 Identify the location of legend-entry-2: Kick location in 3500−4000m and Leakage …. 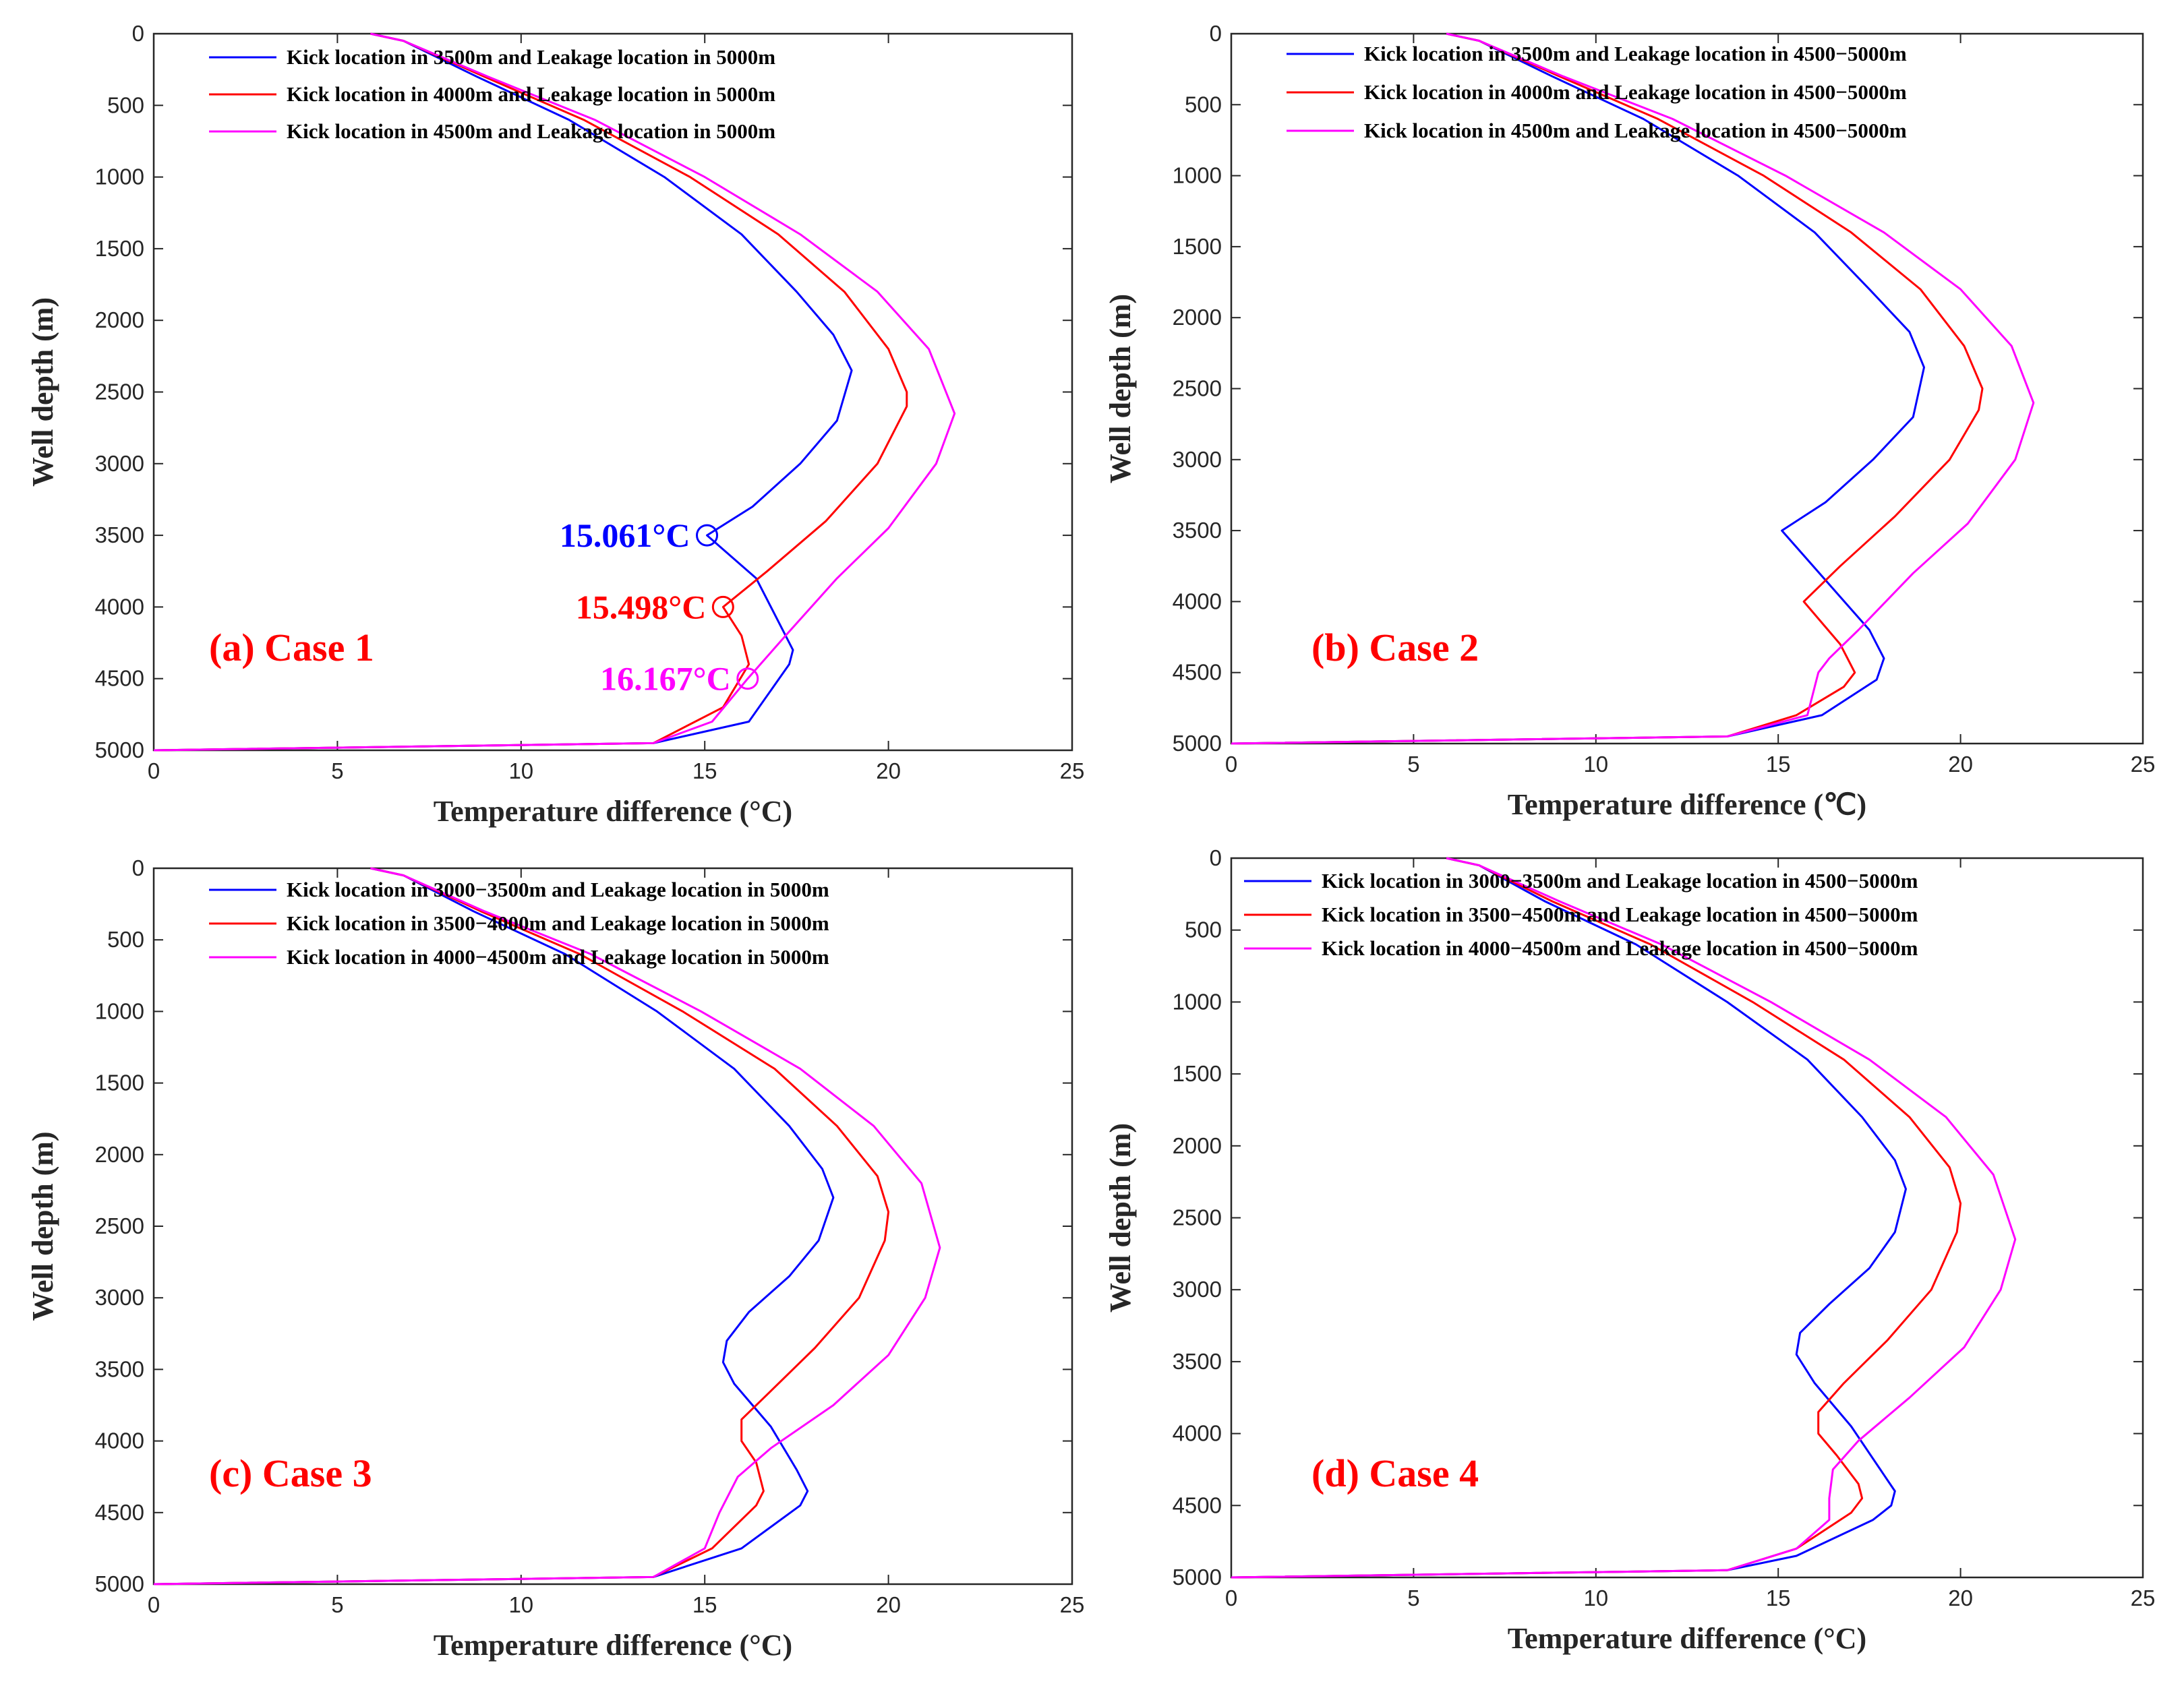
(558, 923).